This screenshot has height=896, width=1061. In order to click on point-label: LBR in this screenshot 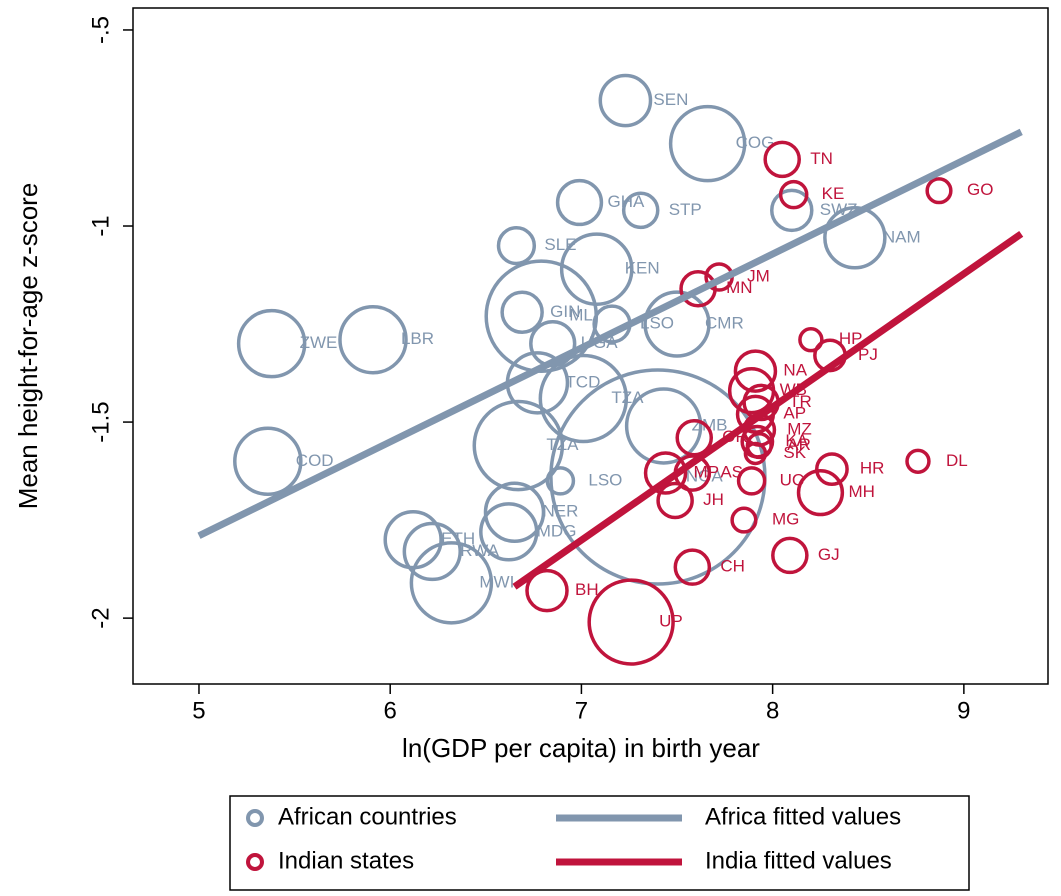, I will do `click(417, 338)`.